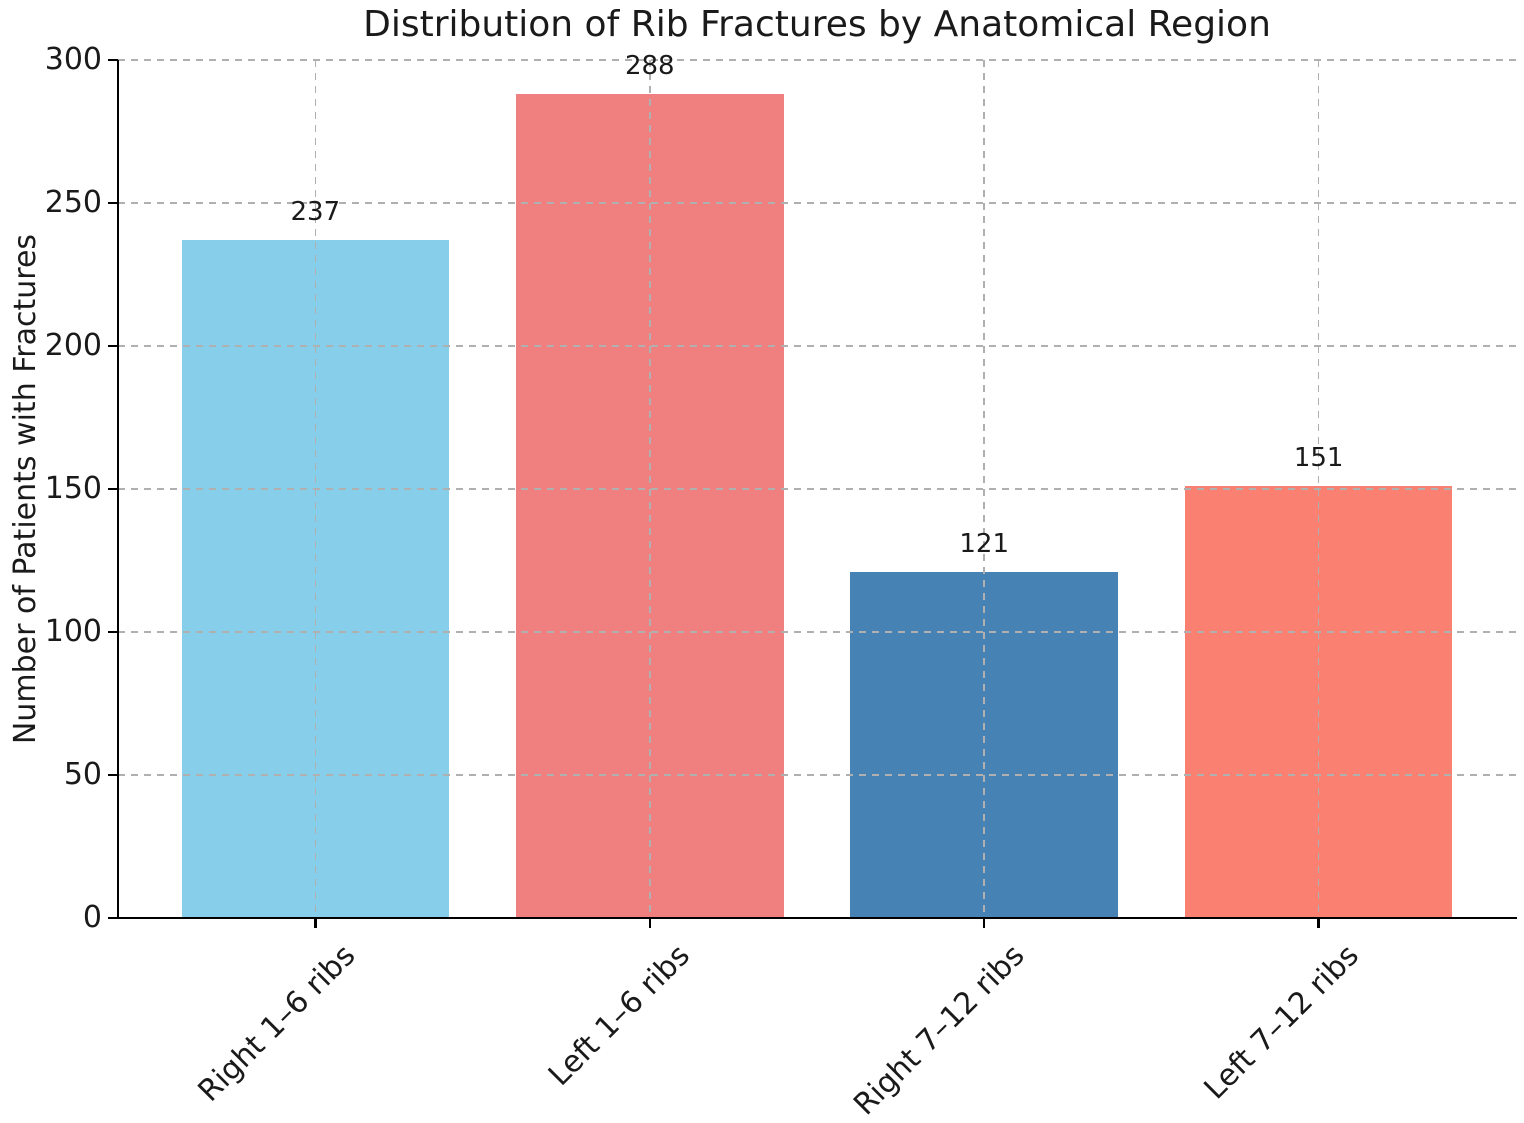 Image resolution: width=1524 pixels, height=1123 pixels. What do you see at coordinates (82, 774) in the screenshot?
I see `y-tick-label: 50` at bounding box center [82, 774].